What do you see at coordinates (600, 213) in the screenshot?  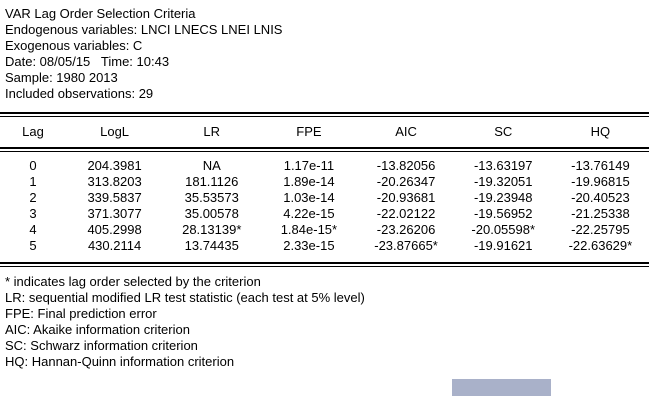 I see `cell-hq: -21.25338` at bounding box center [600, 213].